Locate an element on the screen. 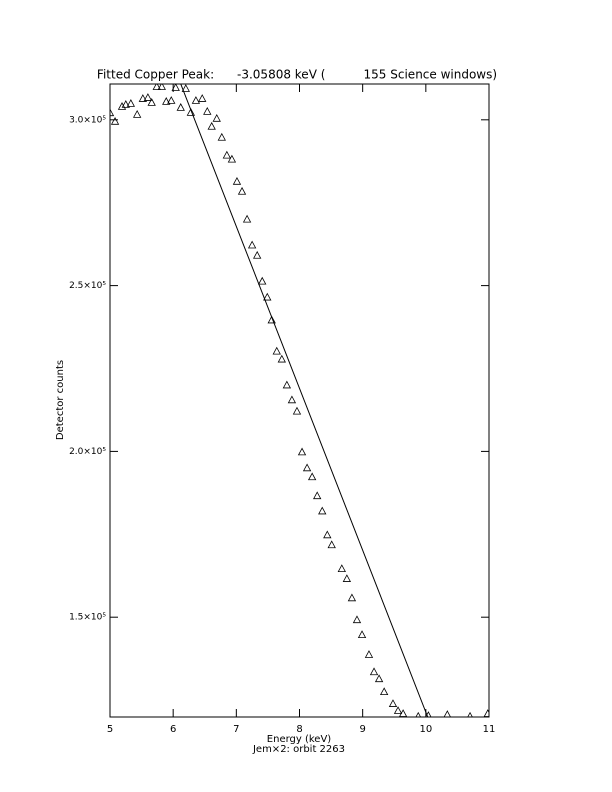 The width and height of the screenshot is (612, 792). subtitle: Jem×2: orbit 2263 is located at coordinates (298, 749).